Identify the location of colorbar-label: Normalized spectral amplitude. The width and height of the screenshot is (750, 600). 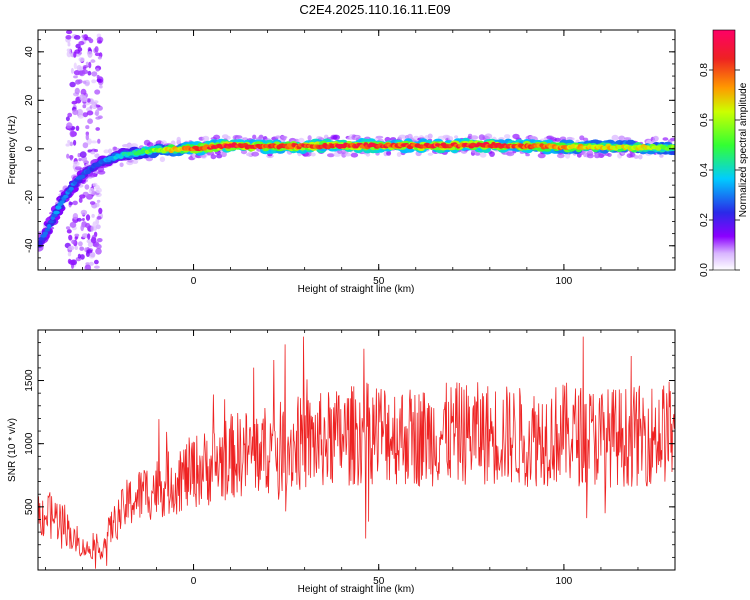
(743, 149).